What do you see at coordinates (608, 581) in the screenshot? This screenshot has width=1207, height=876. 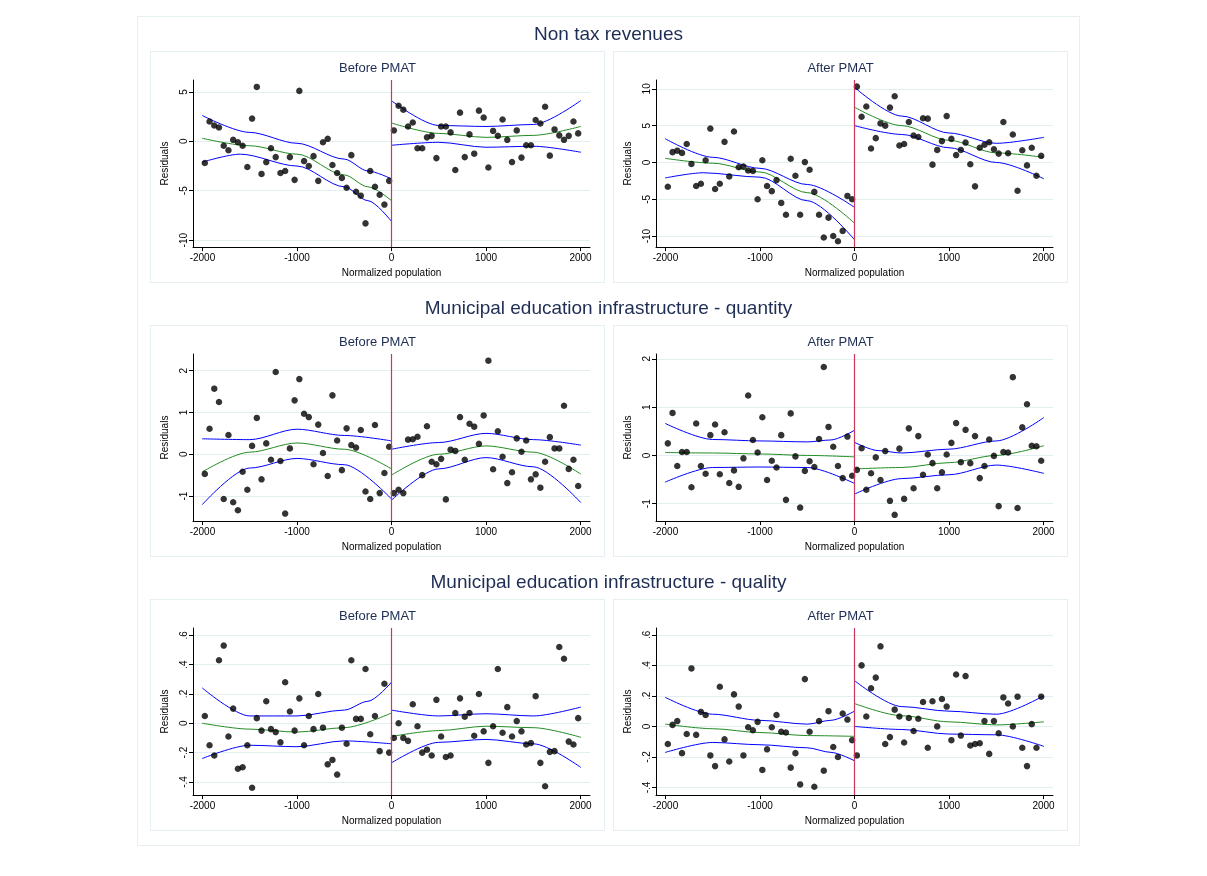 I see `text: Municipal education infrastructure - quality` at bounding box center [608, 581].